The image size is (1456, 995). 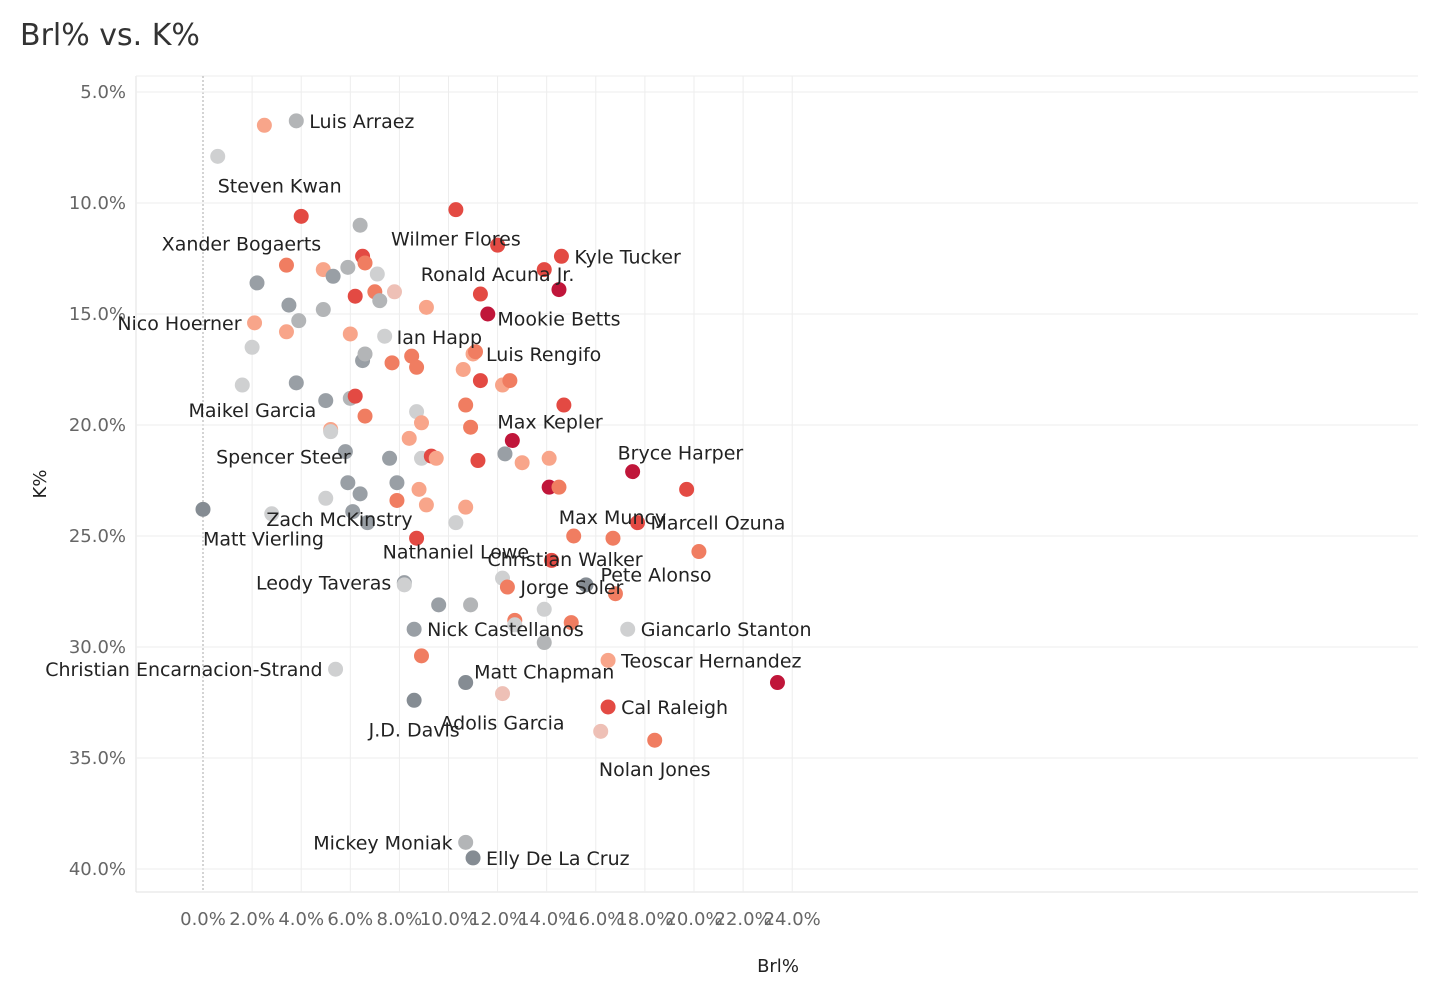 I want to click on x-tick-label: 18.0%, so click(x=644, y=919).